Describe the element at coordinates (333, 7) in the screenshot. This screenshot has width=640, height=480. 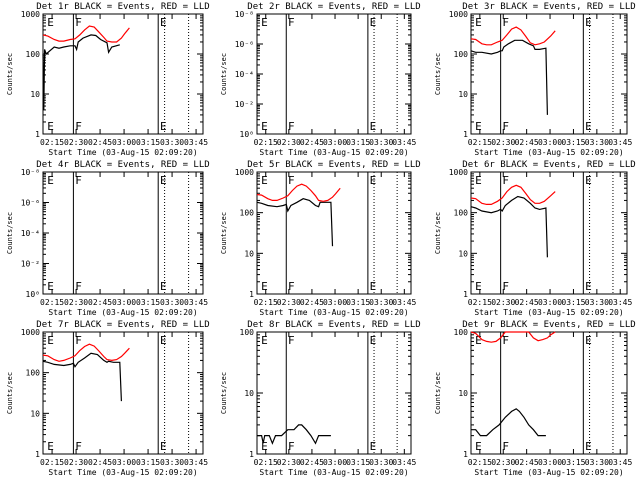
I see `chart-title: Det 2r BLACK = Events, RED = LLD` at that location.